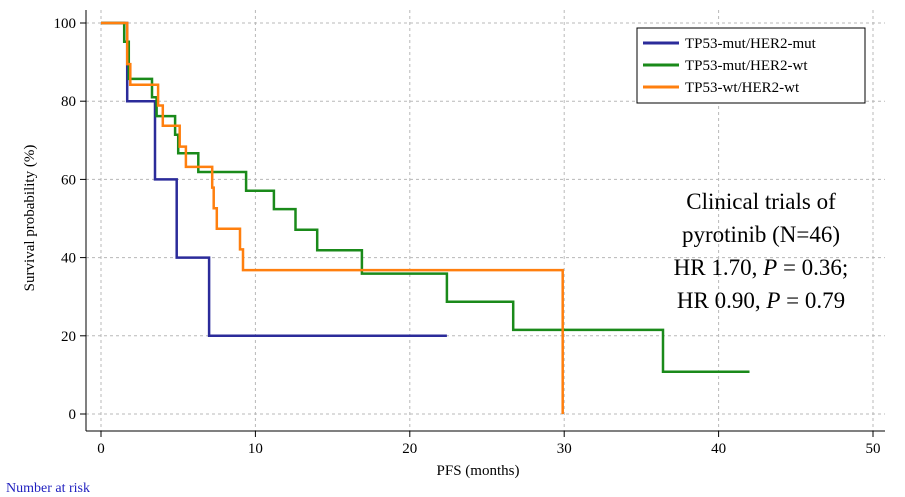 The height and width of the screenshot is (497, 905). What do you see at coordinates (65, 24) in the screenshot?
I see `y-tick-label: 100` at bounding box center [65, 24].